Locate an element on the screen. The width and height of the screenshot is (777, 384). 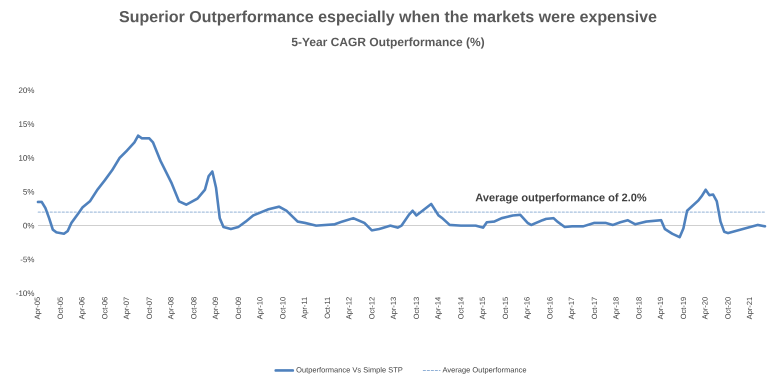
y-tick-label: 5% is located at coordinates (28, 191).